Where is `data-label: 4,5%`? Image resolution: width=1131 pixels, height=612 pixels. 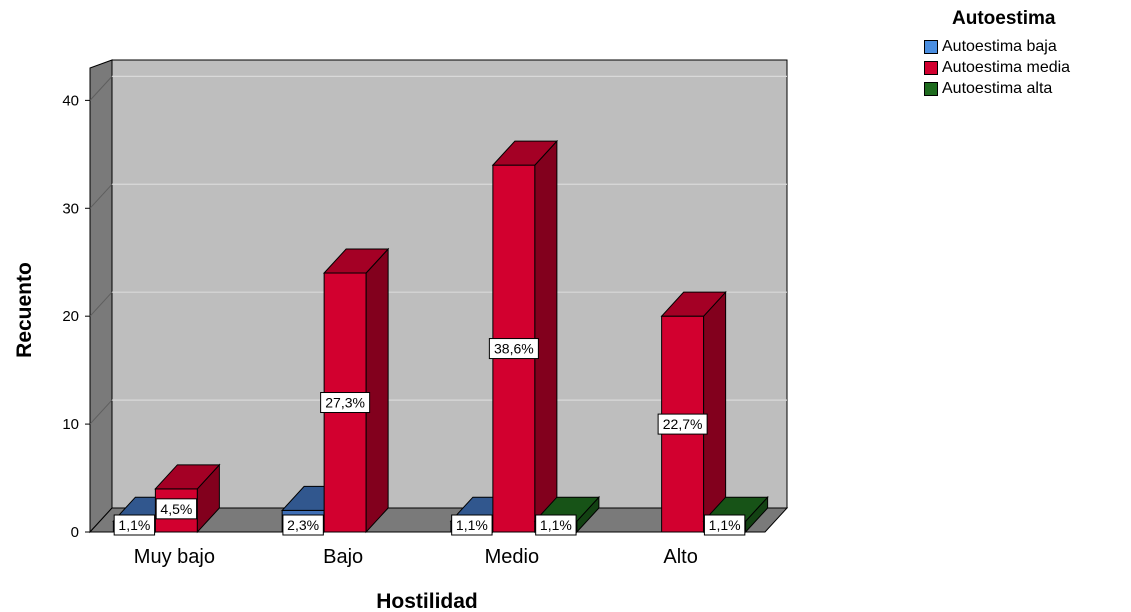 data-label: 4,5% is located at coordinates (176, 509).